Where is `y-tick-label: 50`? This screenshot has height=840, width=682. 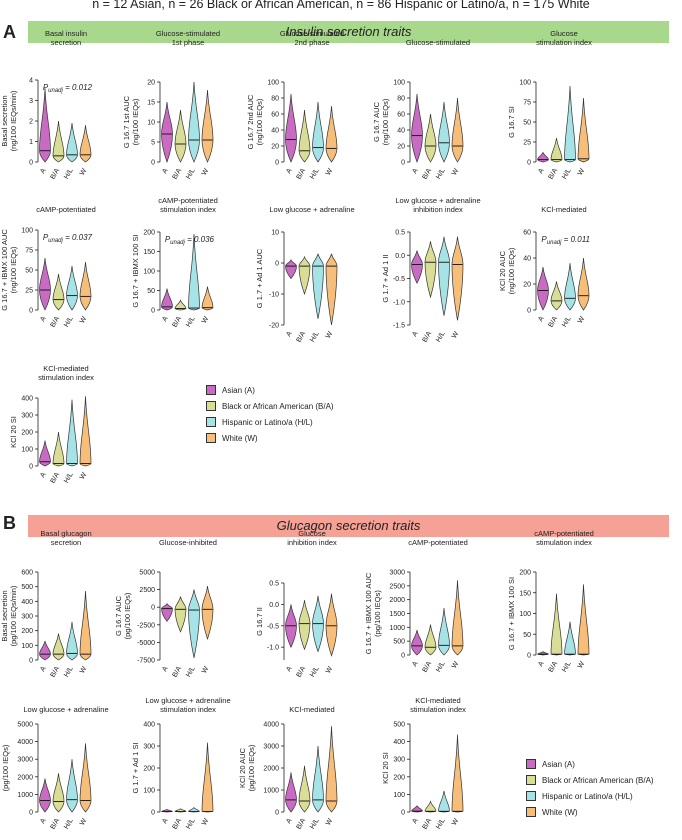
y-tick-label: 50 is located at coordinates (527, 123).